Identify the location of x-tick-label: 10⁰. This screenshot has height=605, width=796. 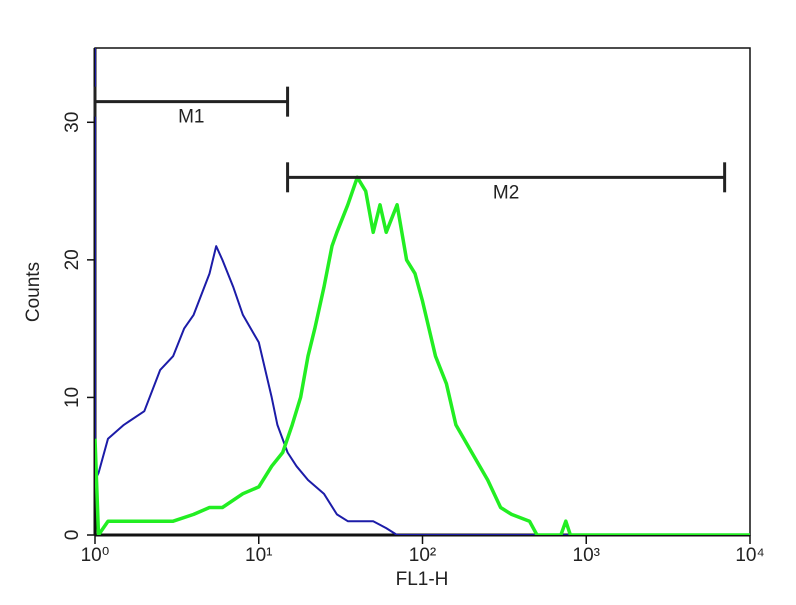
(95, 555).